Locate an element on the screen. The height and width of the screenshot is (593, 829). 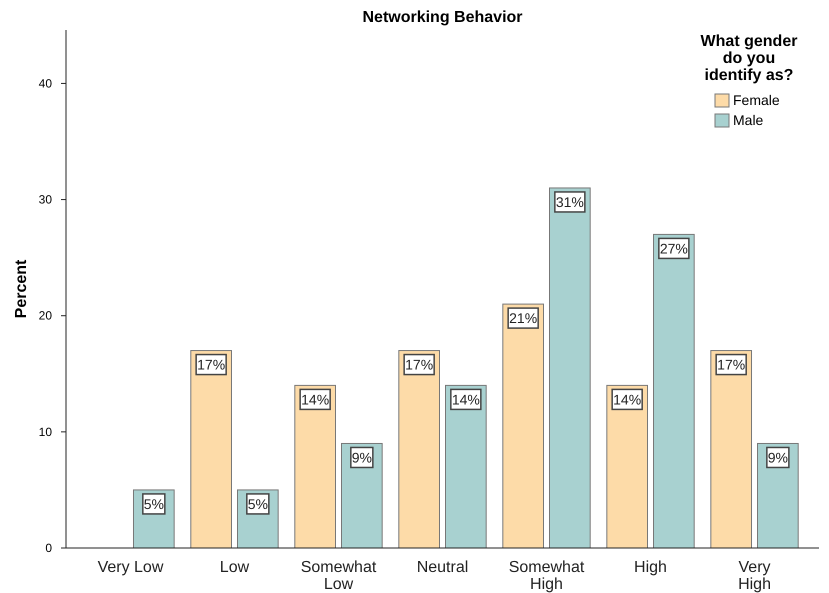
y-tick-label: 10 is located at coordinates (45, 431).